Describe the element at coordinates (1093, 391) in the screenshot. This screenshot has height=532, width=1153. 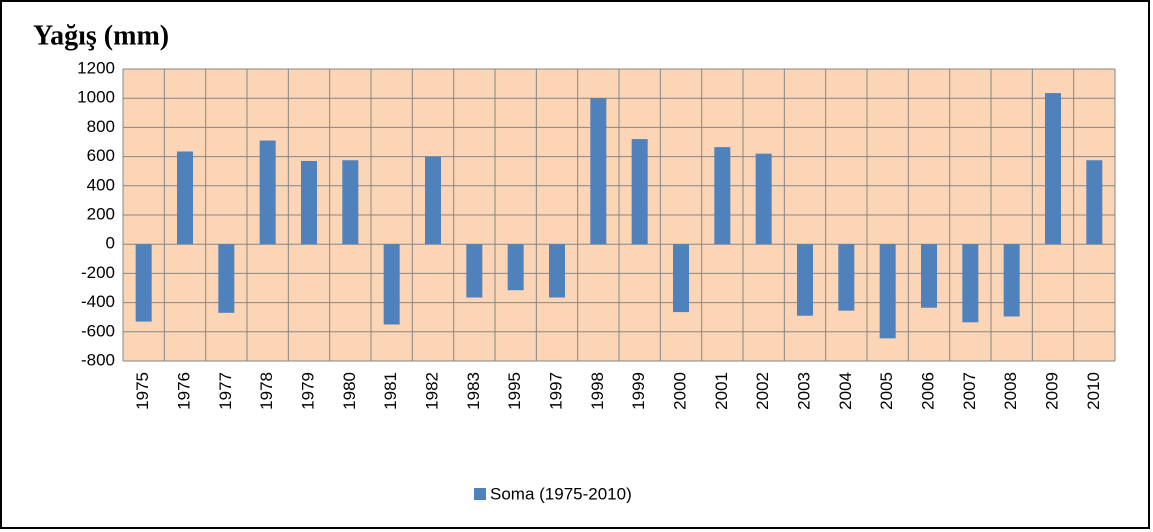
I see `x-tick-label: 2010` at that location.